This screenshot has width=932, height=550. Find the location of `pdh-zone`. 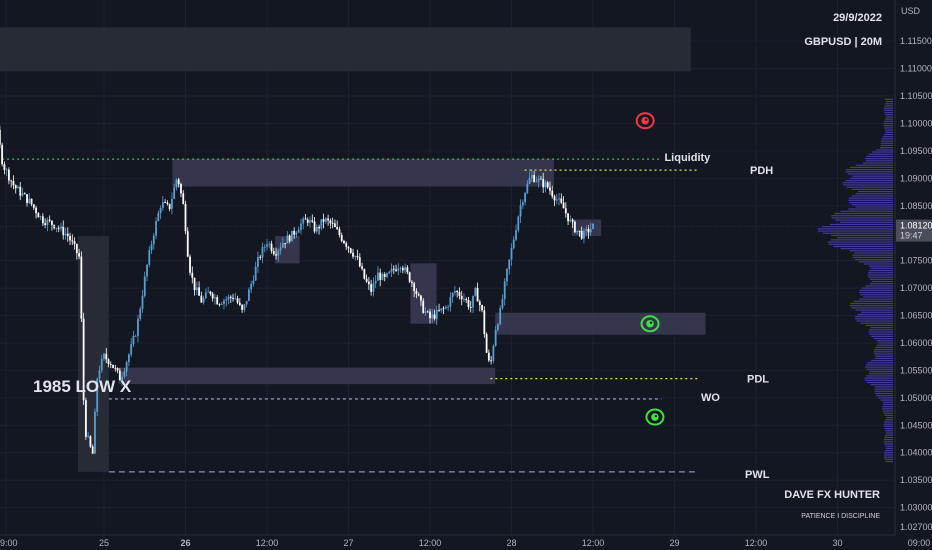

pdh-zone is located at coordinates (363, 173).